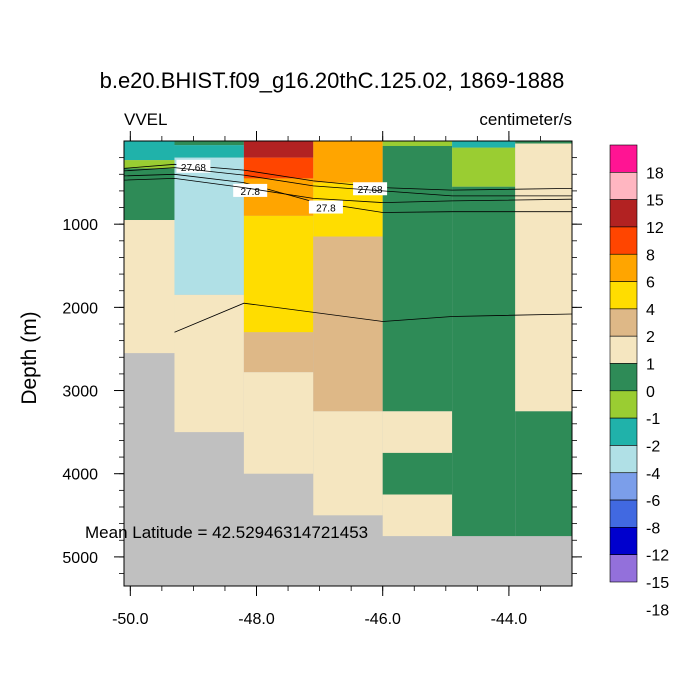 The image size is (700, 700). I want to click on y-tick-label: 2000, so click(80, 308).